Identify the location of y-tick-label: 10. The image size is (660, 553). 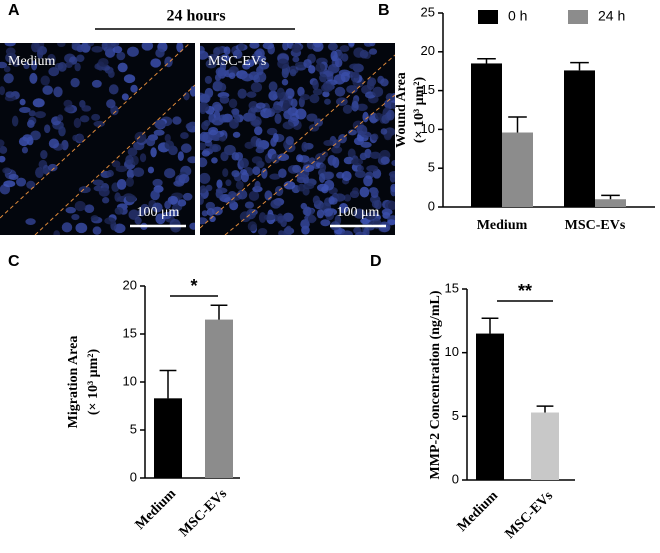
(130, 380).